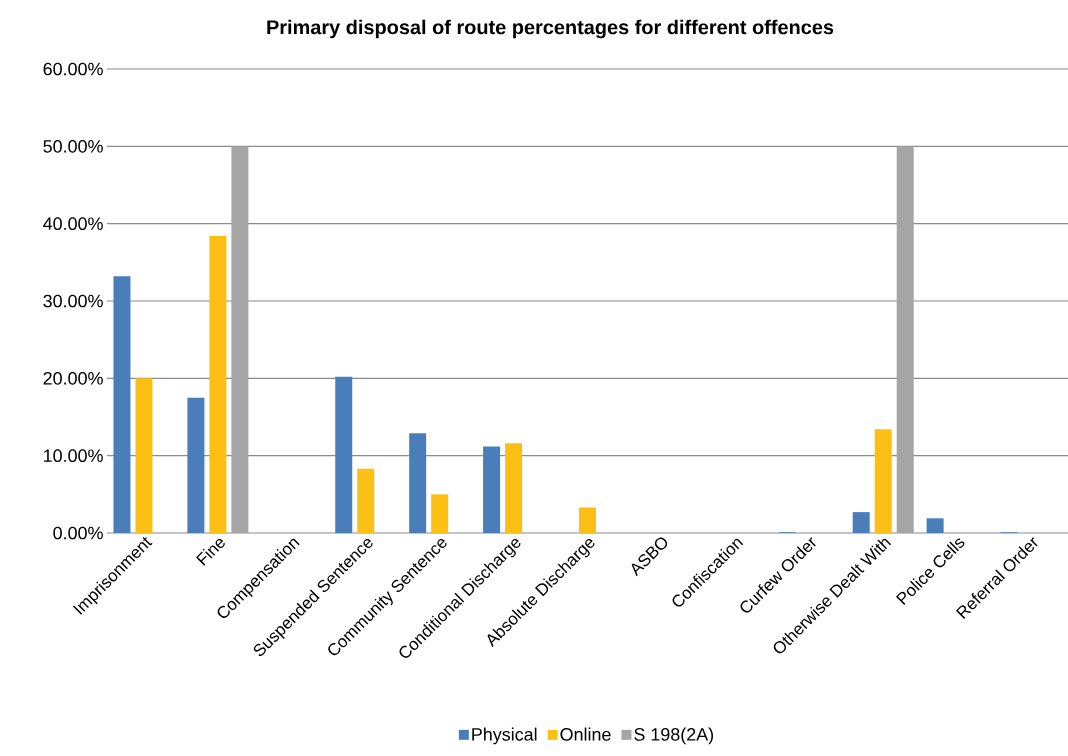  I want to click on chart-title: Primary disposal of route percentages for different offences, so click(550, 29).